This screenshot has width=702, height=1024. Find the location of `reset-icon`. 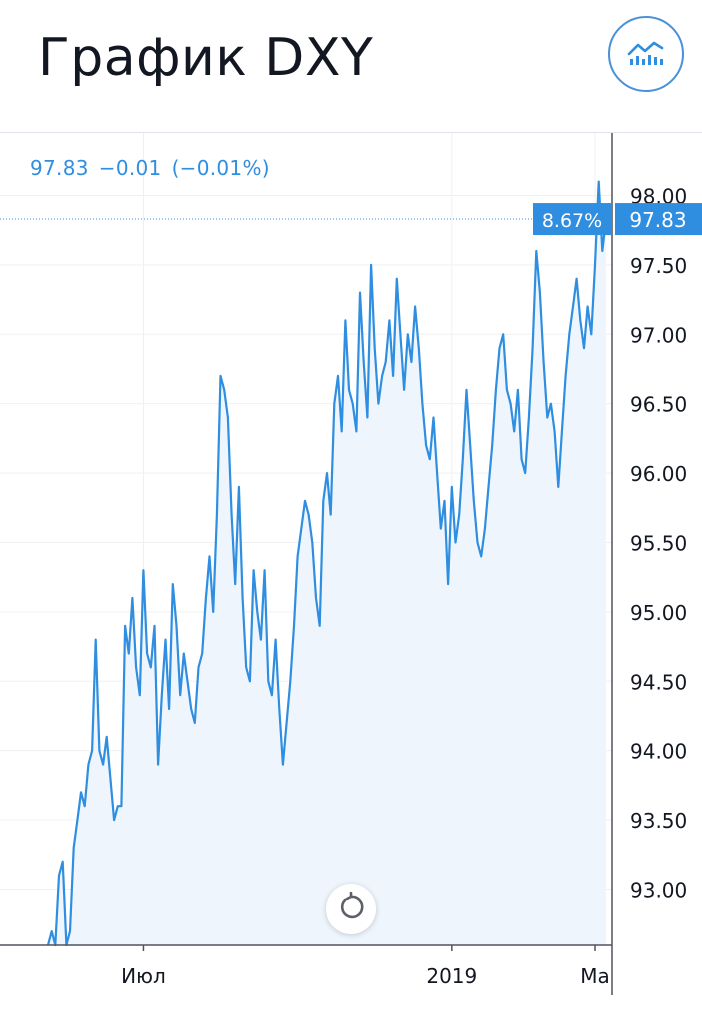

reset-icon is located at coordinates (351, 908).